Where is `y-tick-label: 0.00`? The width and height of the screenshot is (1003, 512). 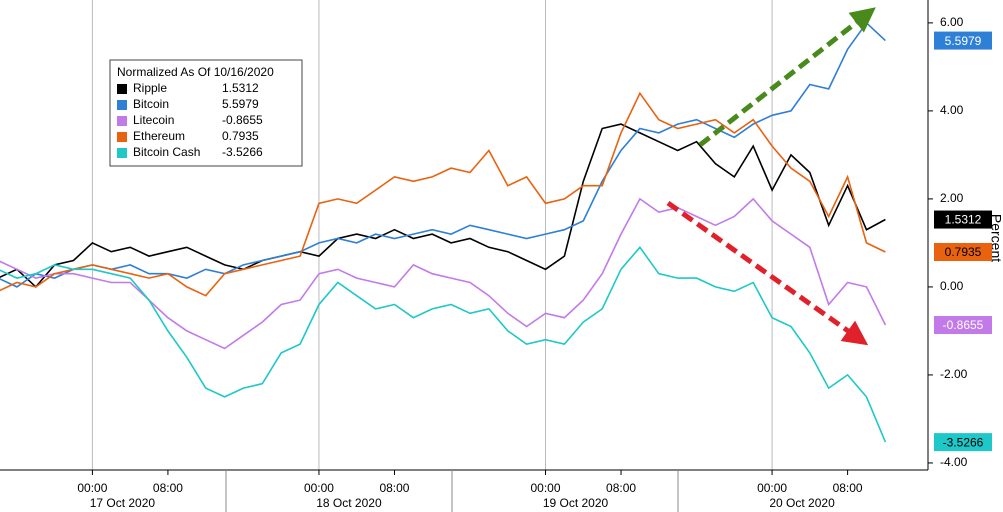 y-tick-label: 0.00 is located at coordinates (952, 286).